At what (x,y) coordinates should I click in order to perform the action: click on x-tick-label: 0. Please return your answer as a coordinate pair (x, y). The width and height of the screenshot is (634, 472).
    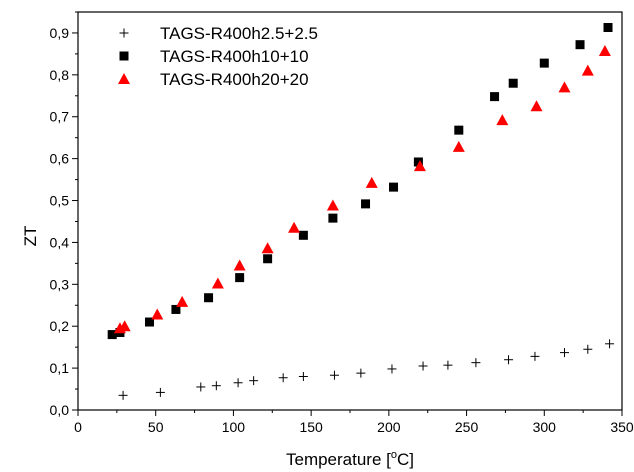
    Looking at the image, I should click on (78, 427).